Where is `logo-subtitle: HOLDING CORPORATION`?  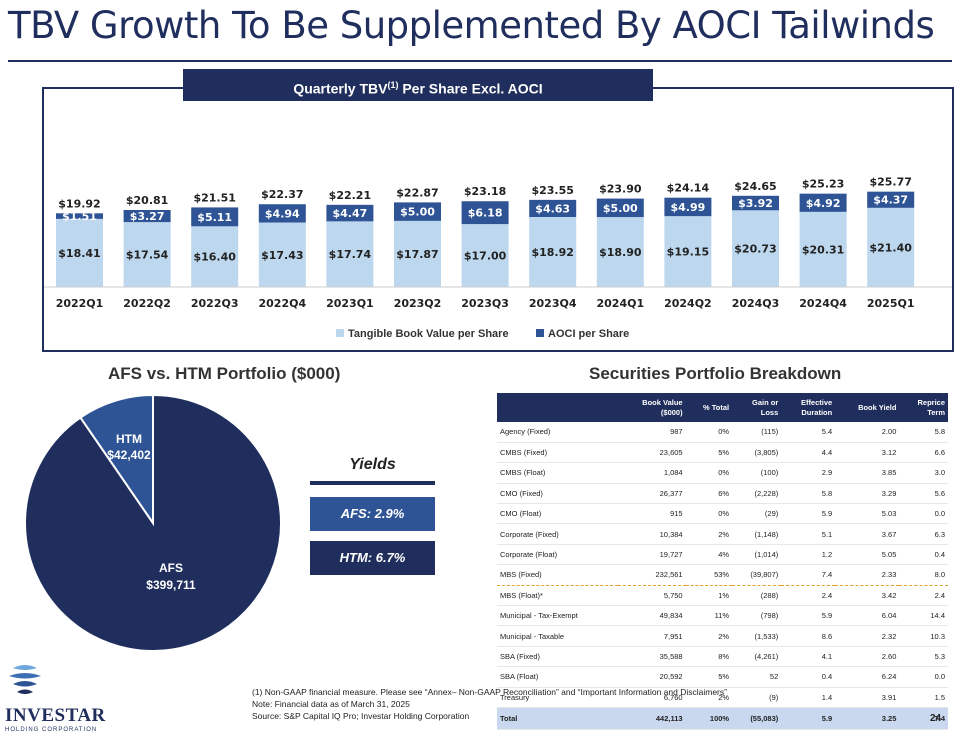 logo-subtitle: HOLDING CORPORATION is located at coordinates (51, 730).